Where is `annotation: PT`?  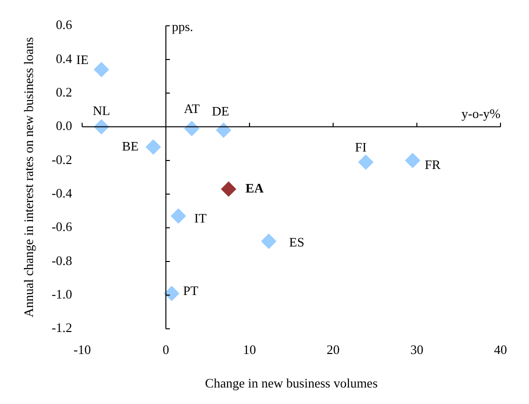
annotation: PT is located at coordinates (190, 290).